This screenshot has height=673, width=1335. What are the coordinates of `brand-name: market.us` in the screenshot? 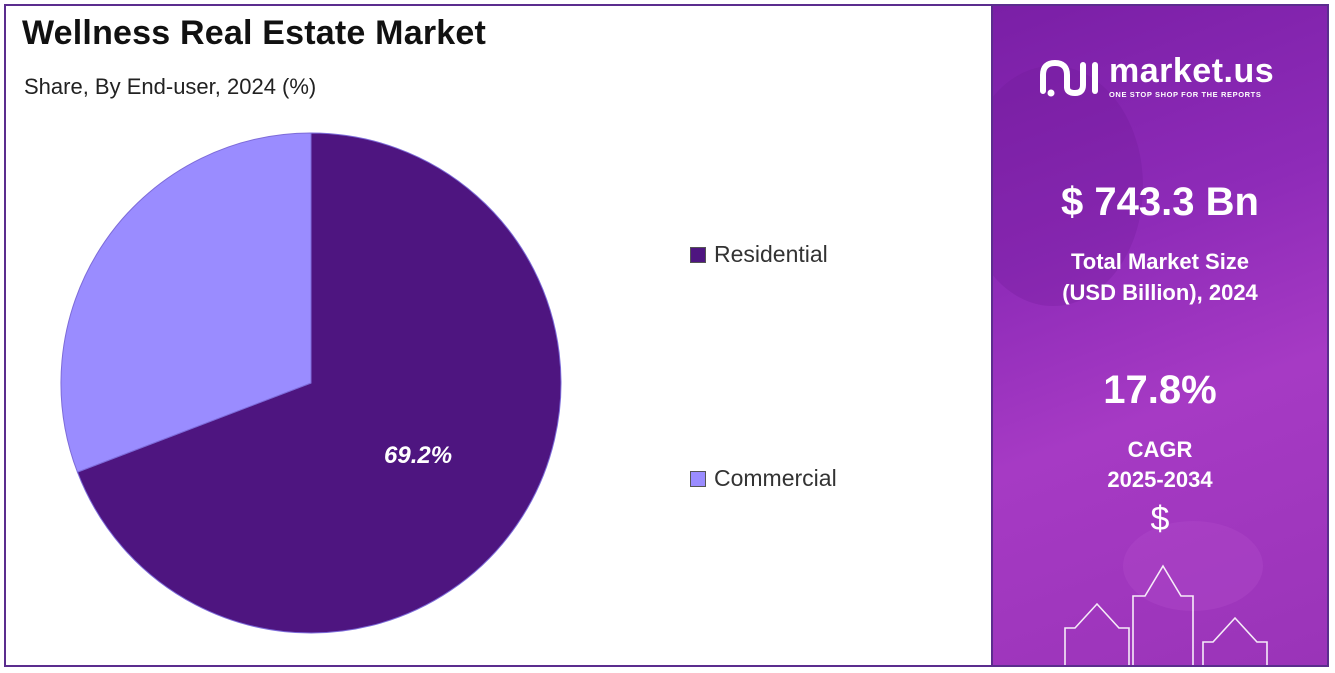 It's located at (1192, 71).